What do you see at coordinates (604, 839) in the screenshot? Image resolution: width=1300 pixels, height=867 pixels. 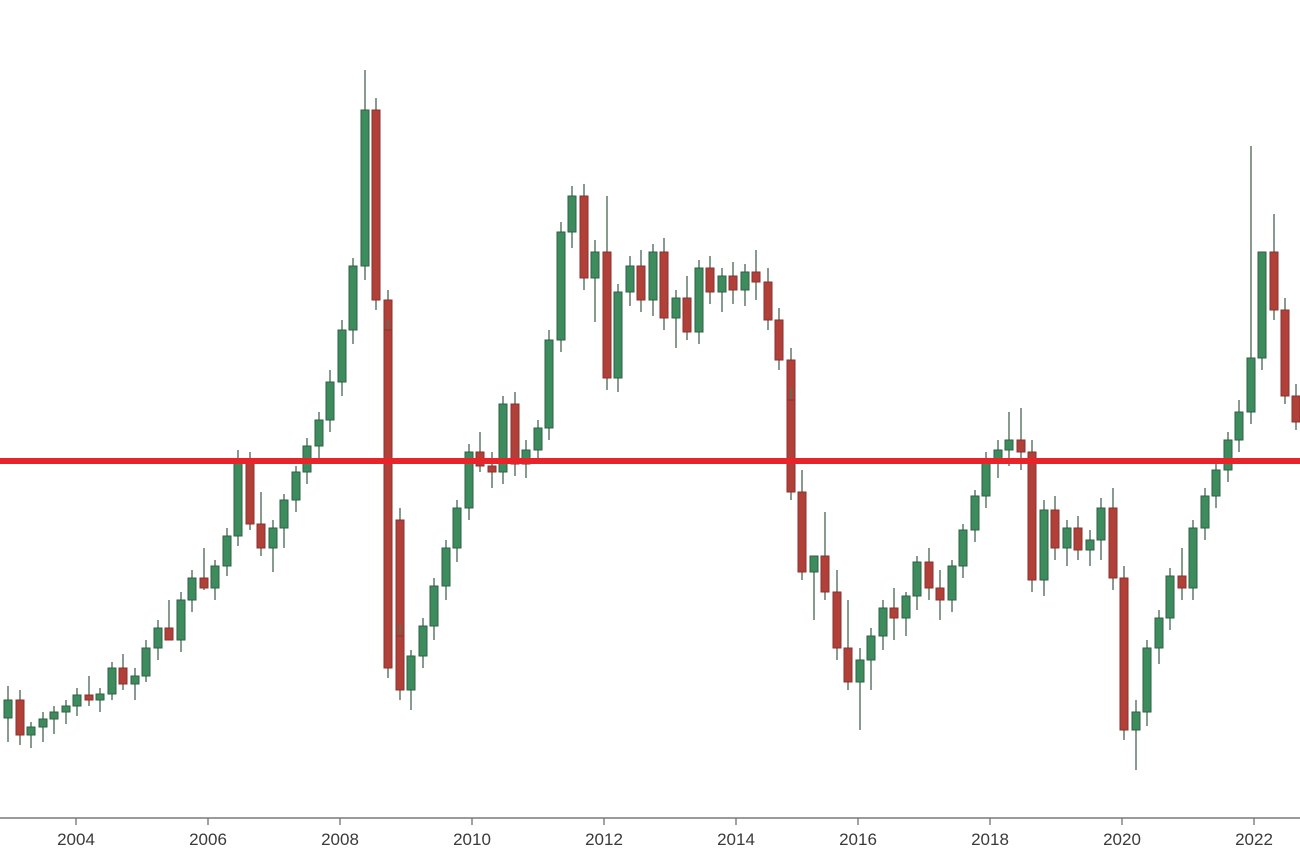 I see `x-axis-tick-label: 2012` at bounding box center [604, 839].